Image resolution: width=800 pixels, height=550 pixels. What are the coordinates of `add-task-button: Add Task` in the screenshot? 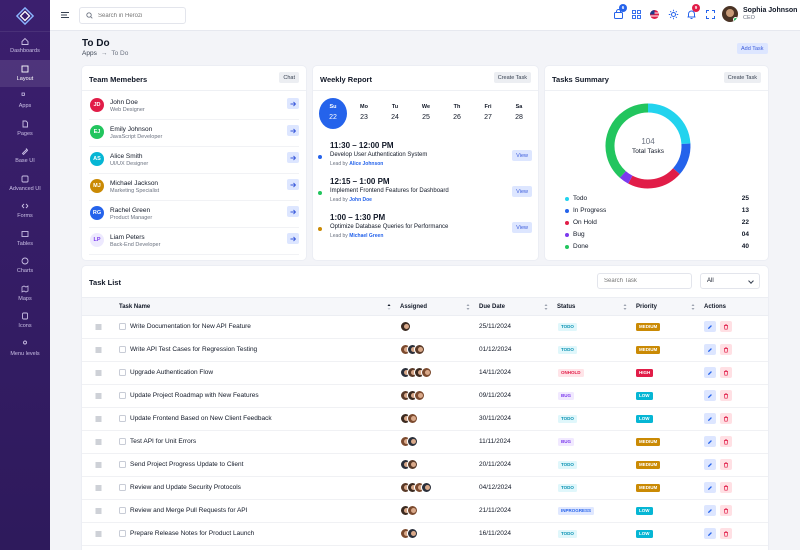 It's located at (752, 48).